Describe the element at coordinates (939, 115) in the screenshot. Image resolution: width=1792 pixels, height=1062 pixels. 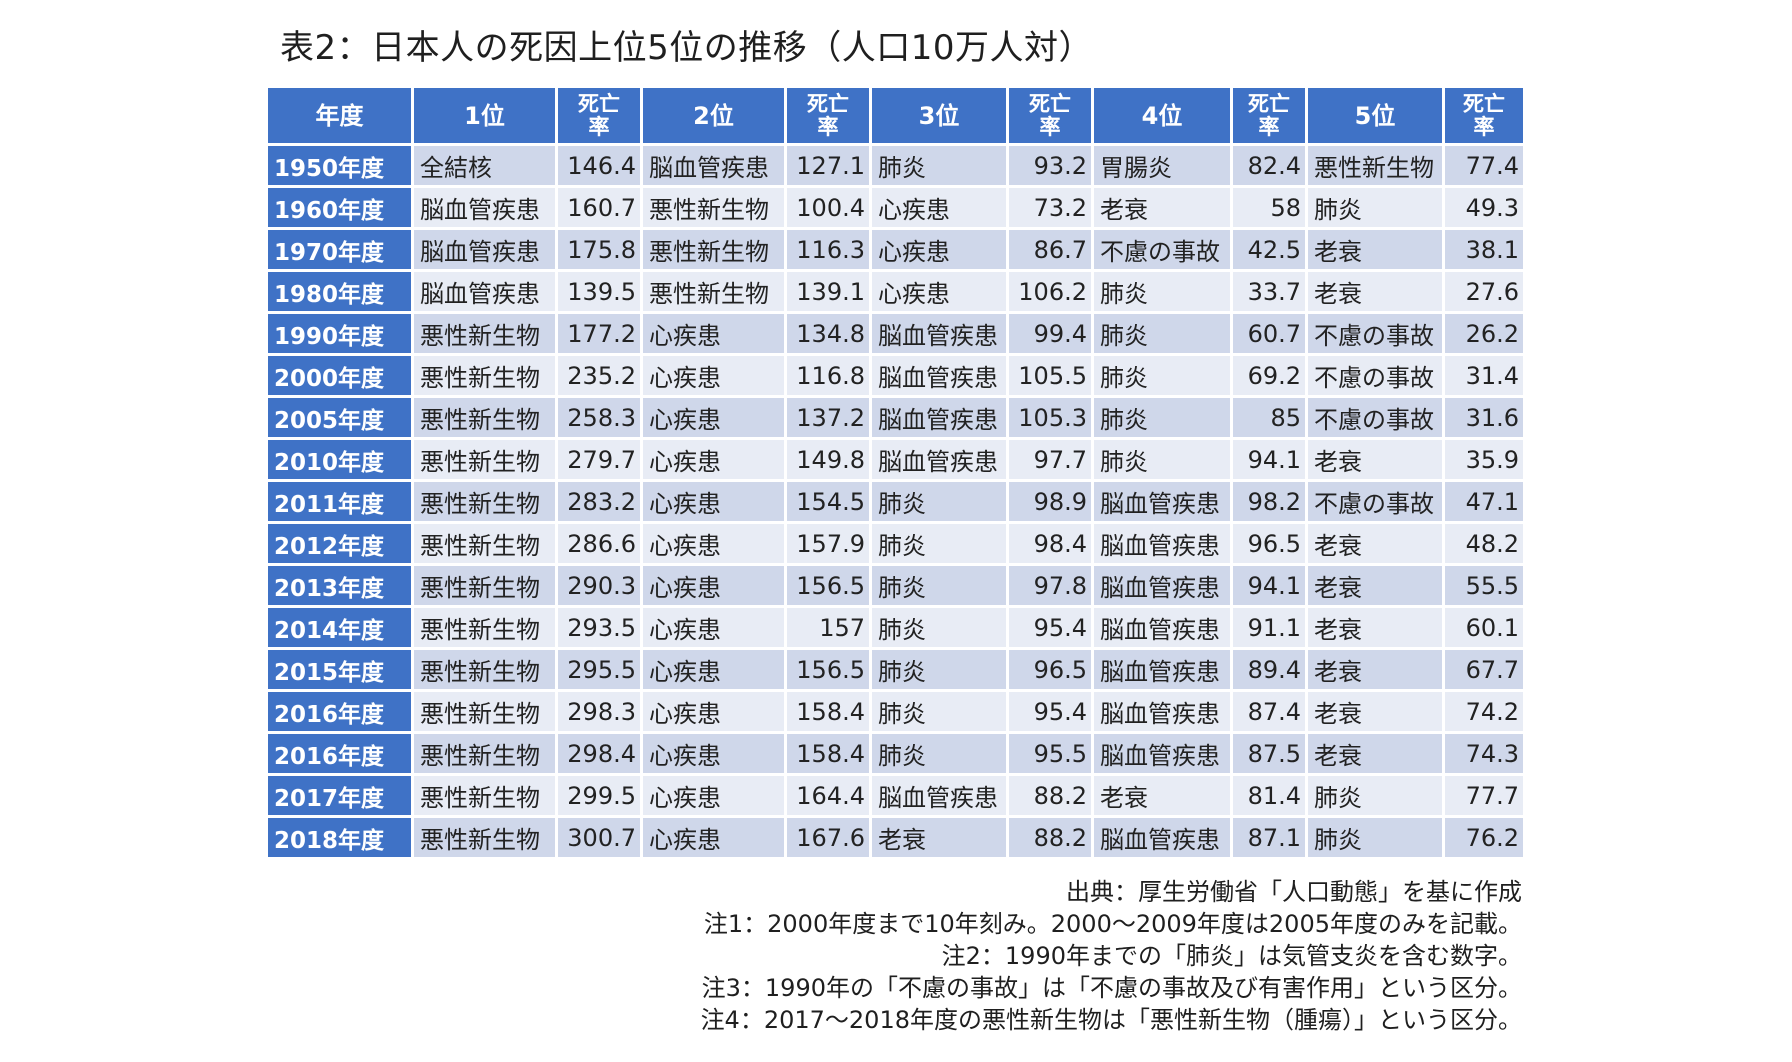
I see `header-rank3: 3位` at that location.